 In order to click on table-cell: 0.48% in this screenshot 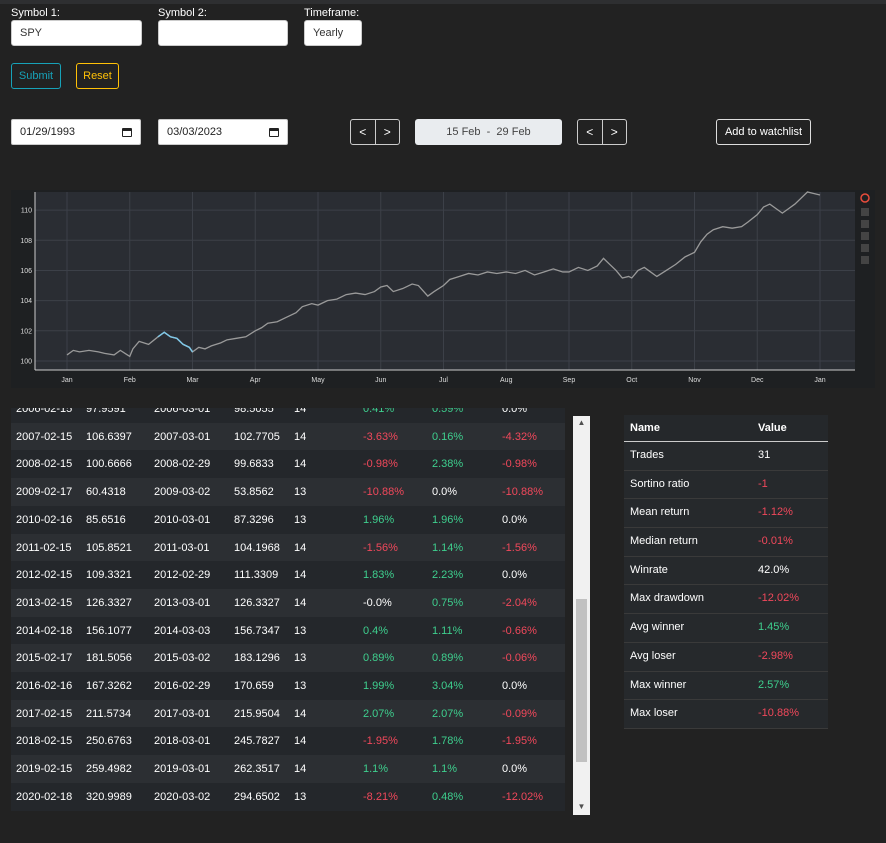, I will do `click(448, 796)`.